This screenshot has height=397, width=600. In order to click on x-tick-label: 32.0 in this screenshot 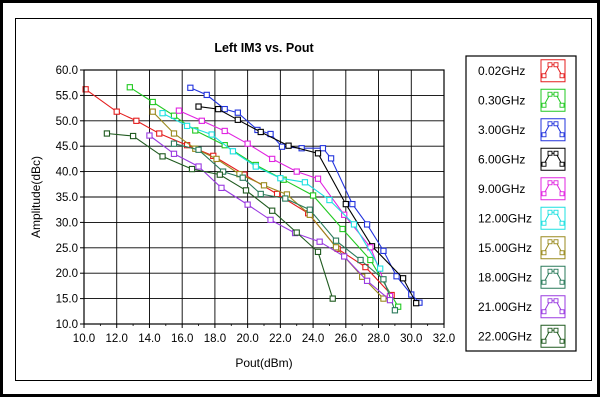, I will do `click(444, 339)`.